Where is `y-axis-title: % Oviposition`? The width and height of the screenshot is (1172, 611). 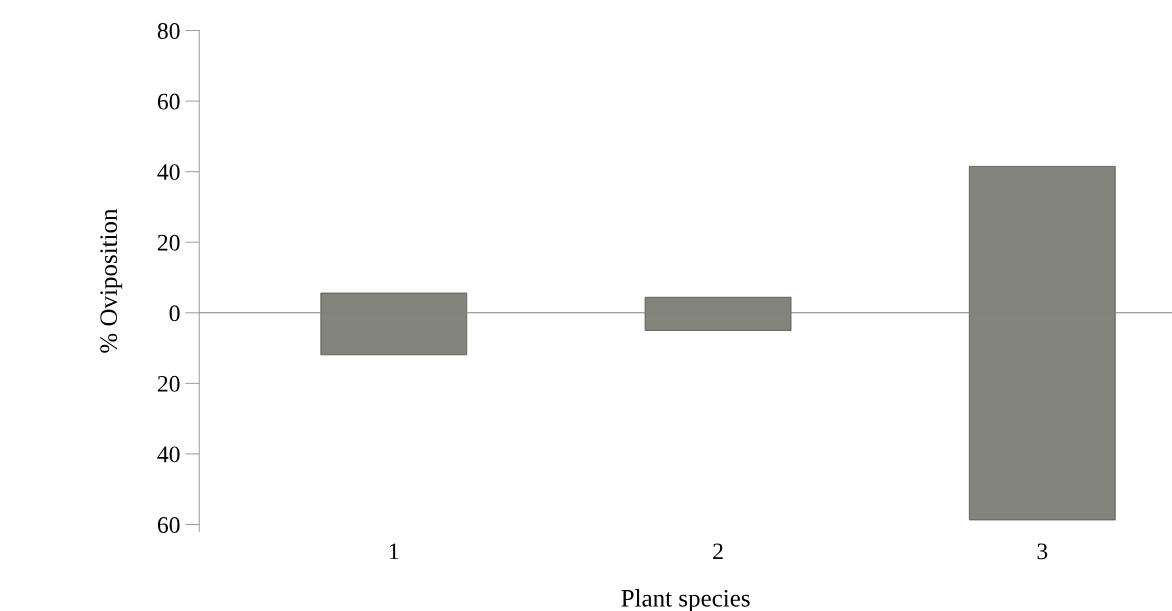 y-axis-title: % Oviposition is located at coordinates (111, 280).